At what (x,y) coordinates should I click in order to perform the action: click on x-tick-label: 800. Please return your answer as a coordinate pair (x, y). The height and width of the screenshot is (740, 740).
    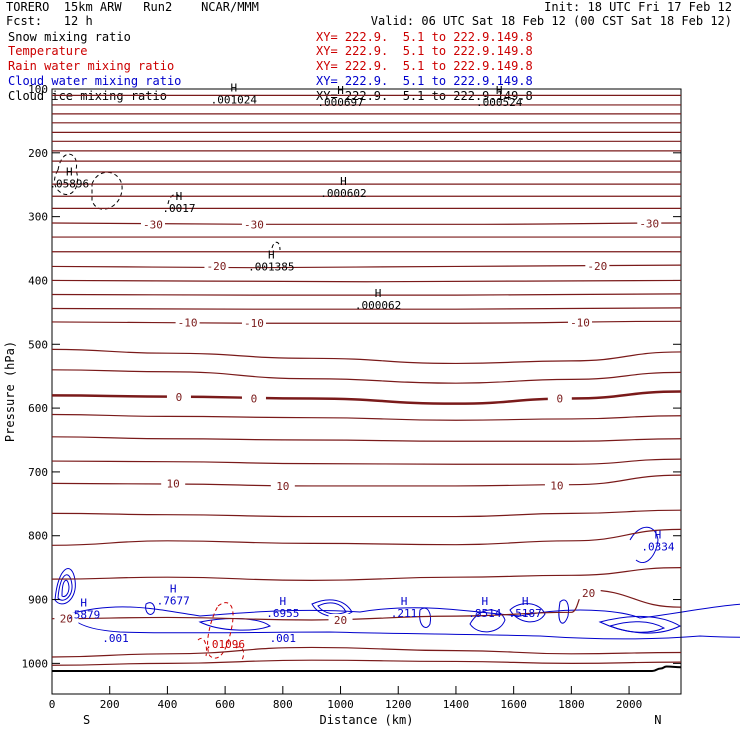
    Looking at the image, I should click on (283, 704).